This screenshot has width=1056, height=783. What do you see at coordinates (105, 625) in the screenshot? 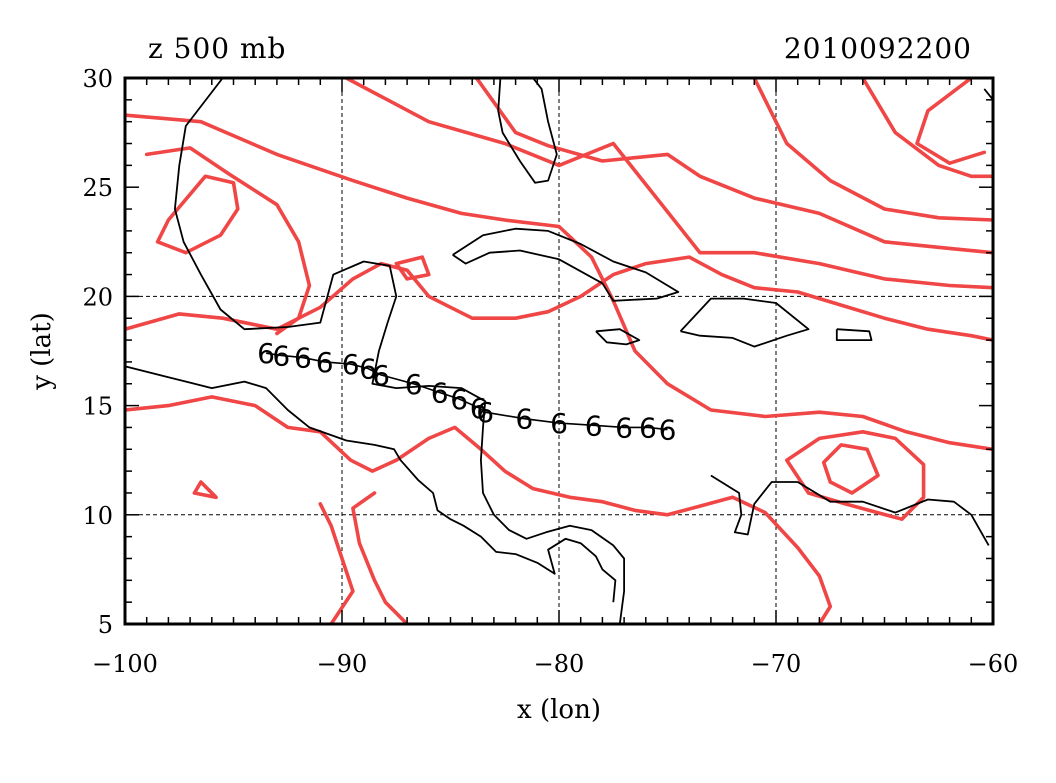
I see `y-tick-label: 5` at bounding box center [105, 625].